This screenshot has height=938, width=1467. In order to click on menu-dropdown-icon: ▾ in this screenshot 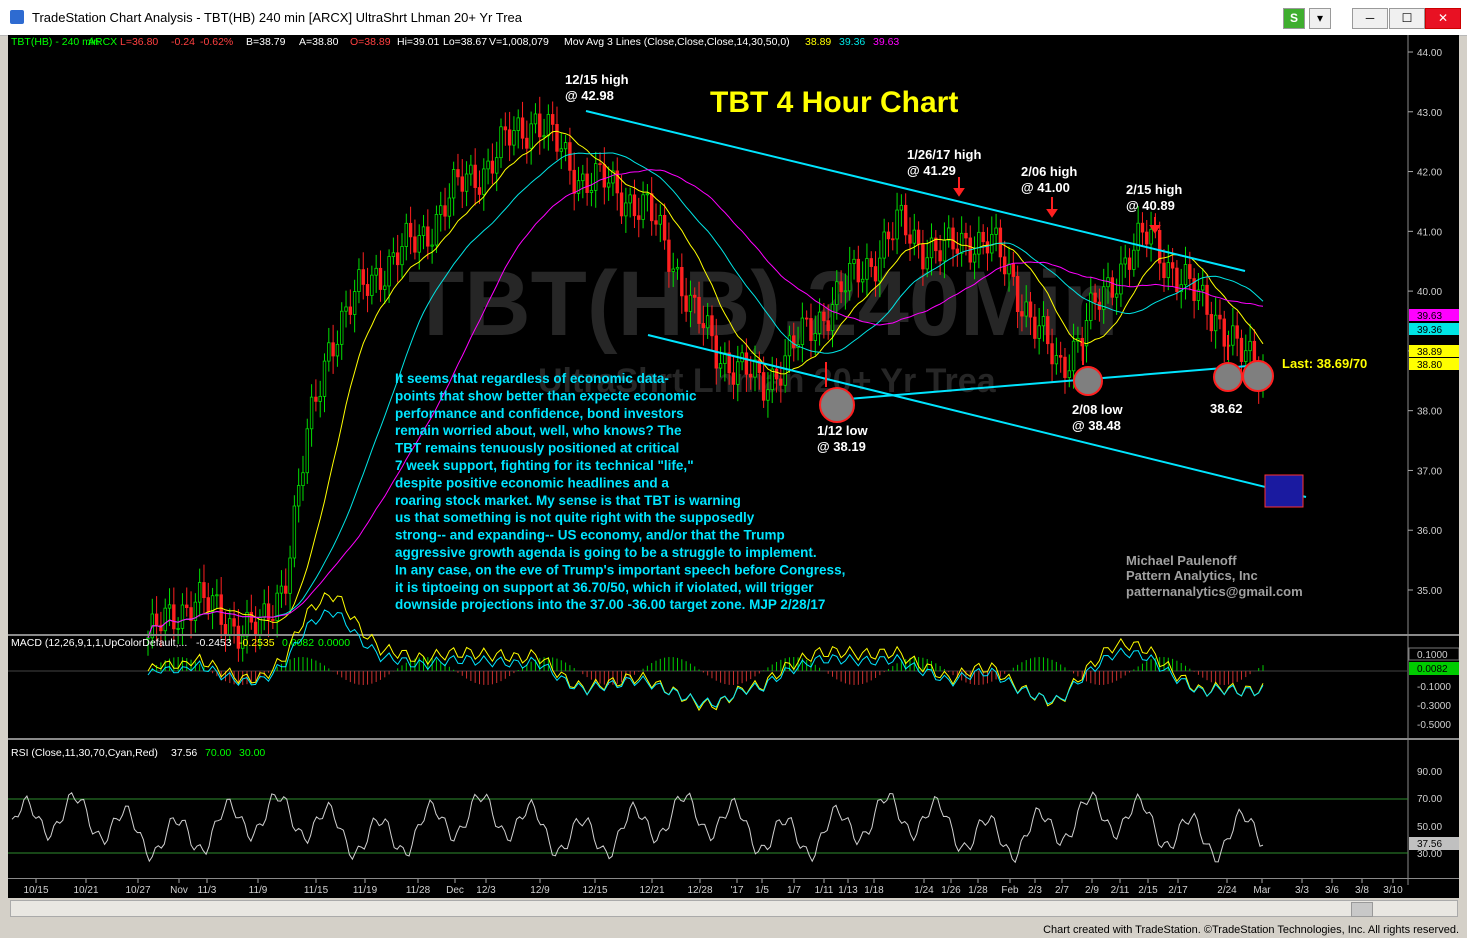, I will do `click(1320, 18)`.